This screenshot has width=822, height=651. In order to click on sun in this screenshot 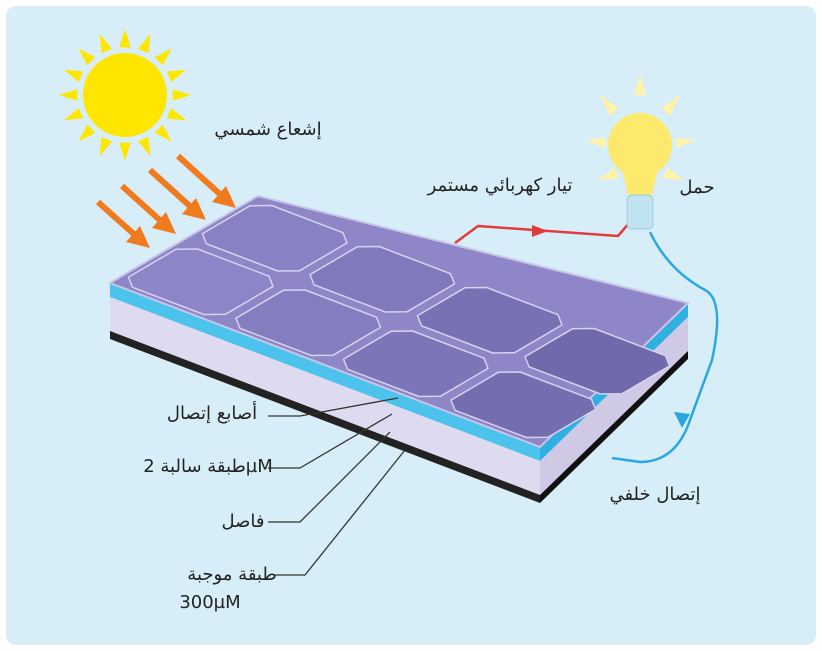, I will do `click(125, 95)`.